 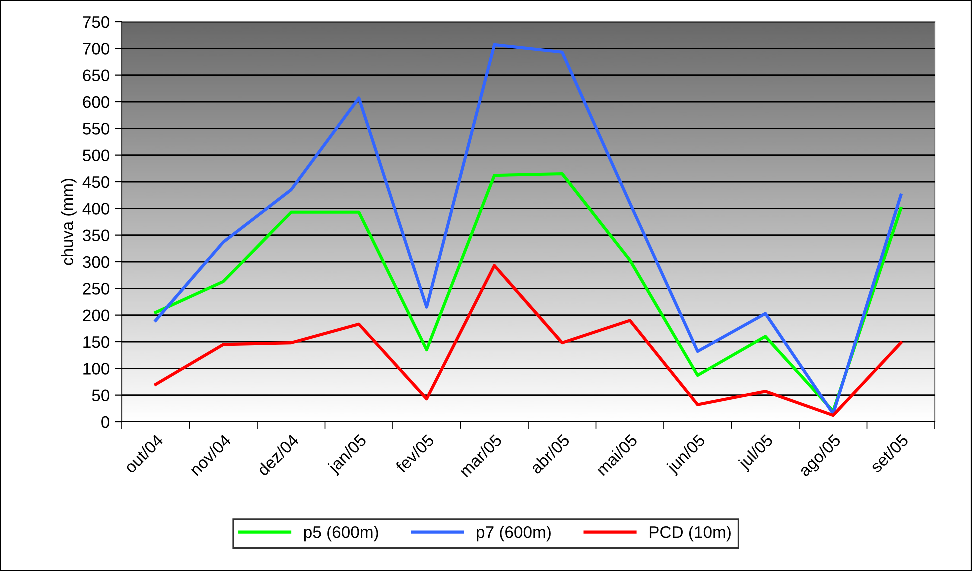 I want to click on y-axis-title: chuva (mm), so click(x=69, y=222).